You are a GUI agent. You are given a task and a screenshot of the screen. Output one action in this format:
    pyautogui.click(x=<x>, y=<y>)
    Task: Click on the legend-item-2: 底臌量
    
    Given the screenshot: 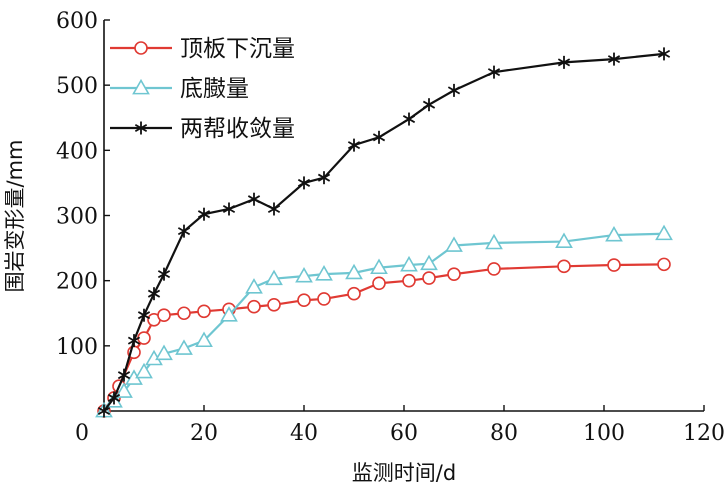 What is the action you would take?
    pyautogui.click(x=179, y=89)
    